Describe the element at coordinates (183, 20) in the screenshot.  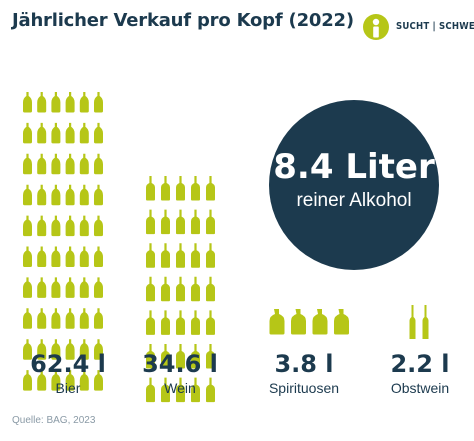
I see `chart-title: Jährlicher Verkauf pro Kopf (2022)` at that location.